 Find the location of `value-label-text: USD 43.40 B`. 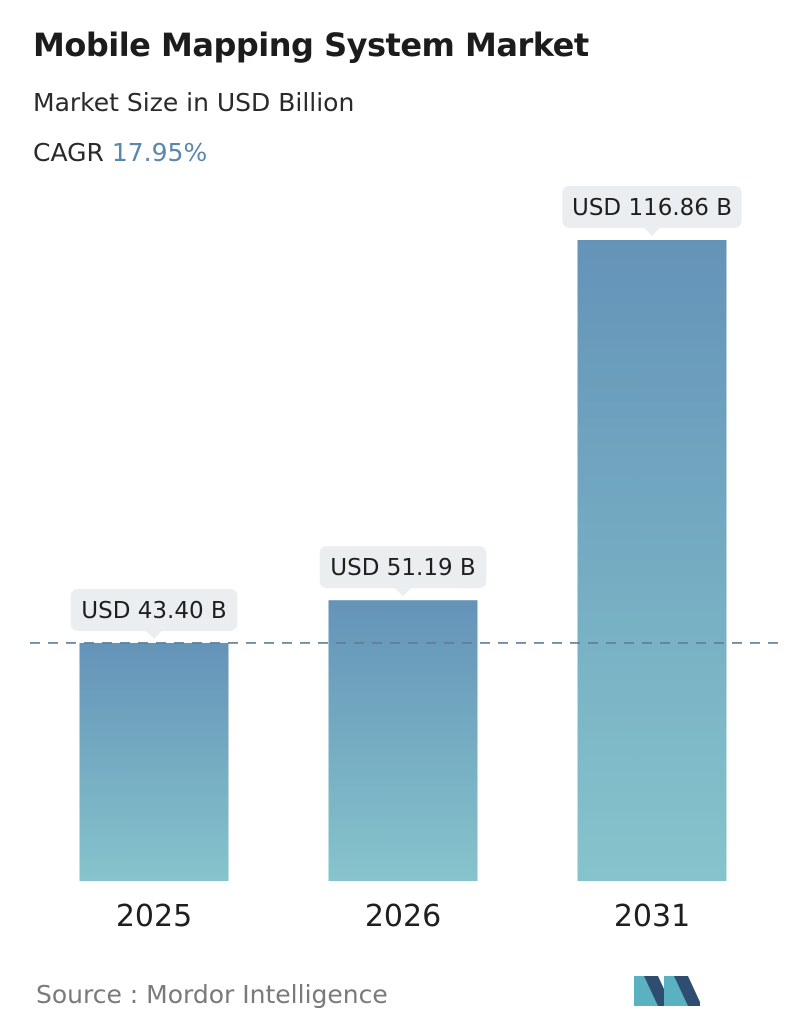

value-label-text: USD 43.40 B is located at coordinates (153, 611).